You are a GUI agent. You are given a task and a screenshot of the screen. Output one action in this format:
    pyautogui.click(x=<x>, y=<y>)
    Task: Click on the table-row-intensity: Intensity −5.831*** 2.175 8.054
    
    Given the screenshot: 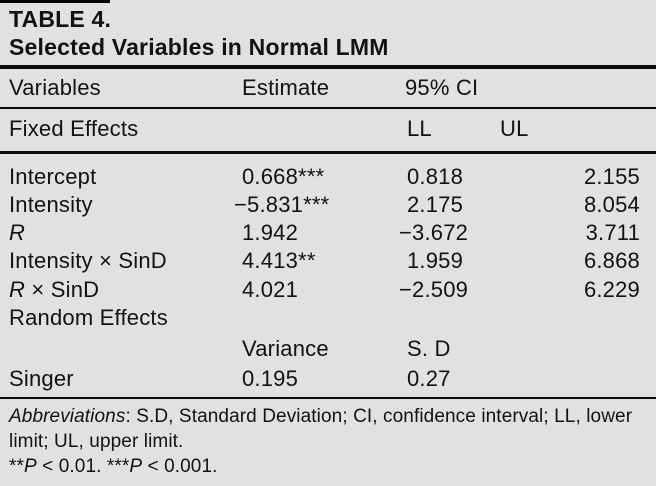 What is the action you would take?
    pyautogui.click(x=328, y=205)
    